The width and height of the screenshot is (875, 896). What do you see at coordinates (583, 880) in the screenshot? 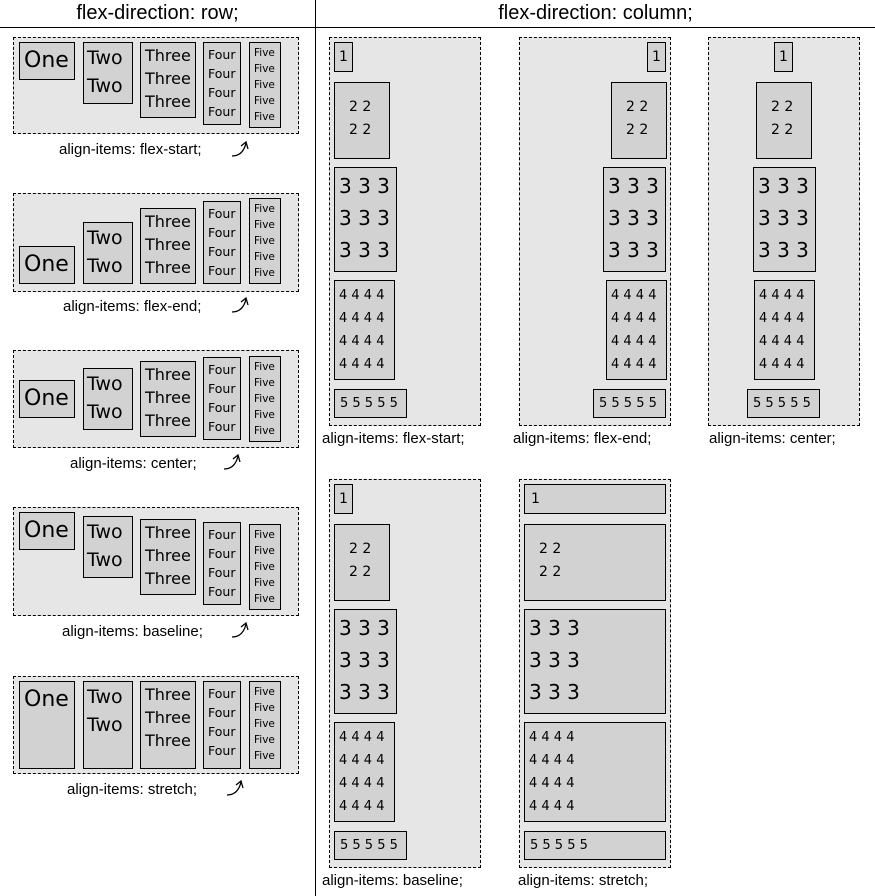
I see `column-label-stretch: align-items: stretch;` at bounding box center [583, 880].